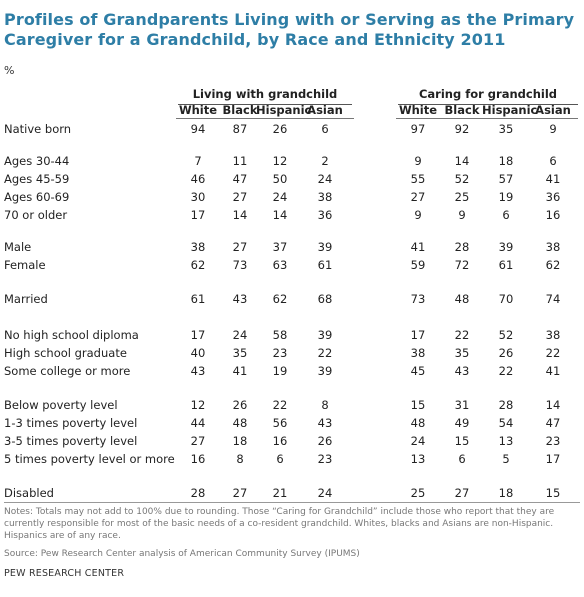 The width and height of the screenshot is (584, 597). What do you see at coordinates (418, 179) in the screenshot?
I see `table-cell: 55` at bounding box center [418, 179].